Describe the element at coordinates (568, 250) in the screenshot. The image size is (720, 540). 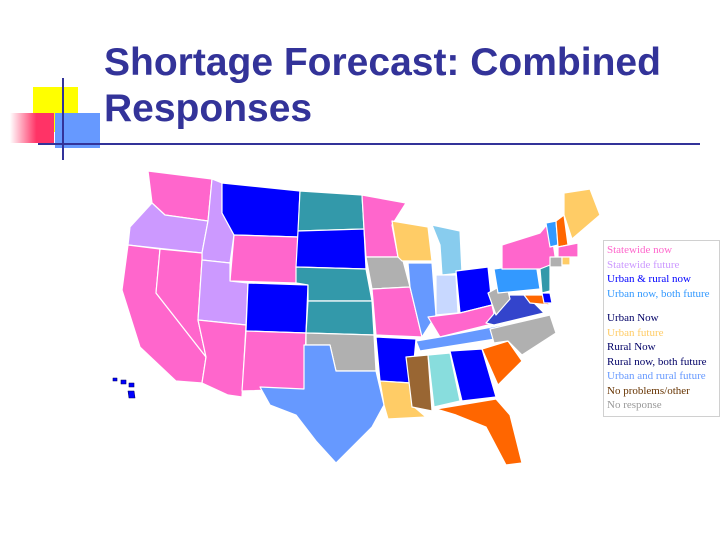
I see `state-massachusetts` at that location.